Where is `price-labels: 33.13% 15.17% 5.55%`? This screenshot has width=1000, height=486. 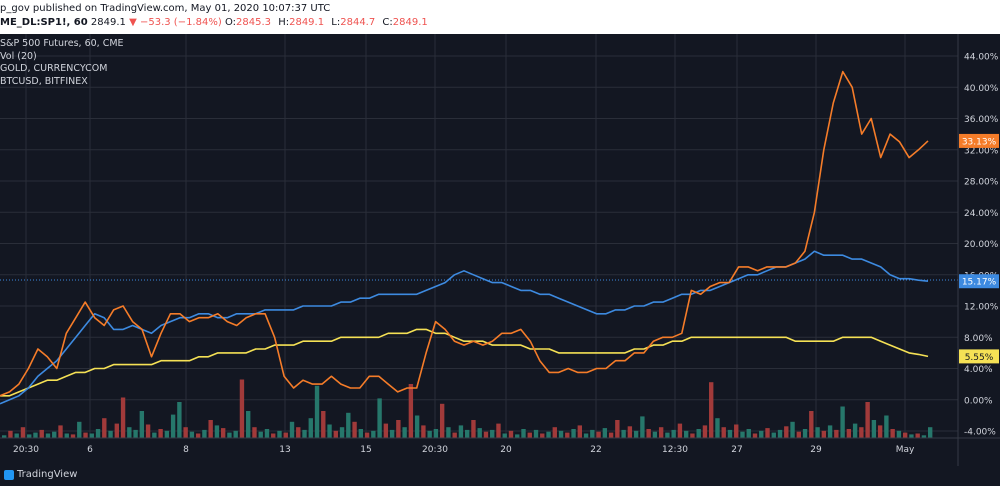 price-labels: 33.13% 15.17% 5.55% is located at coordinates (979, 248).